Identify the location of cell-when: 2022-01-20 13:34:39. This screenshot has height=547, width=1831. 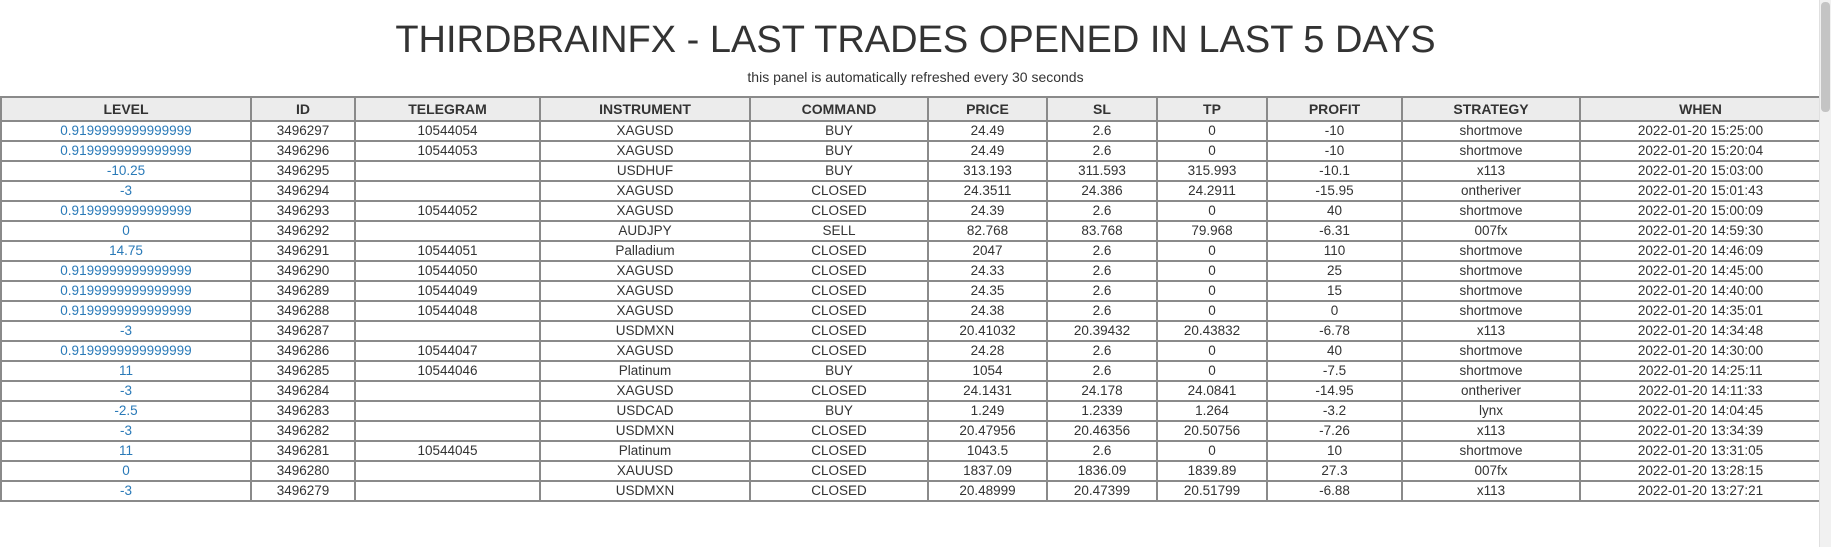
(1700, 431).